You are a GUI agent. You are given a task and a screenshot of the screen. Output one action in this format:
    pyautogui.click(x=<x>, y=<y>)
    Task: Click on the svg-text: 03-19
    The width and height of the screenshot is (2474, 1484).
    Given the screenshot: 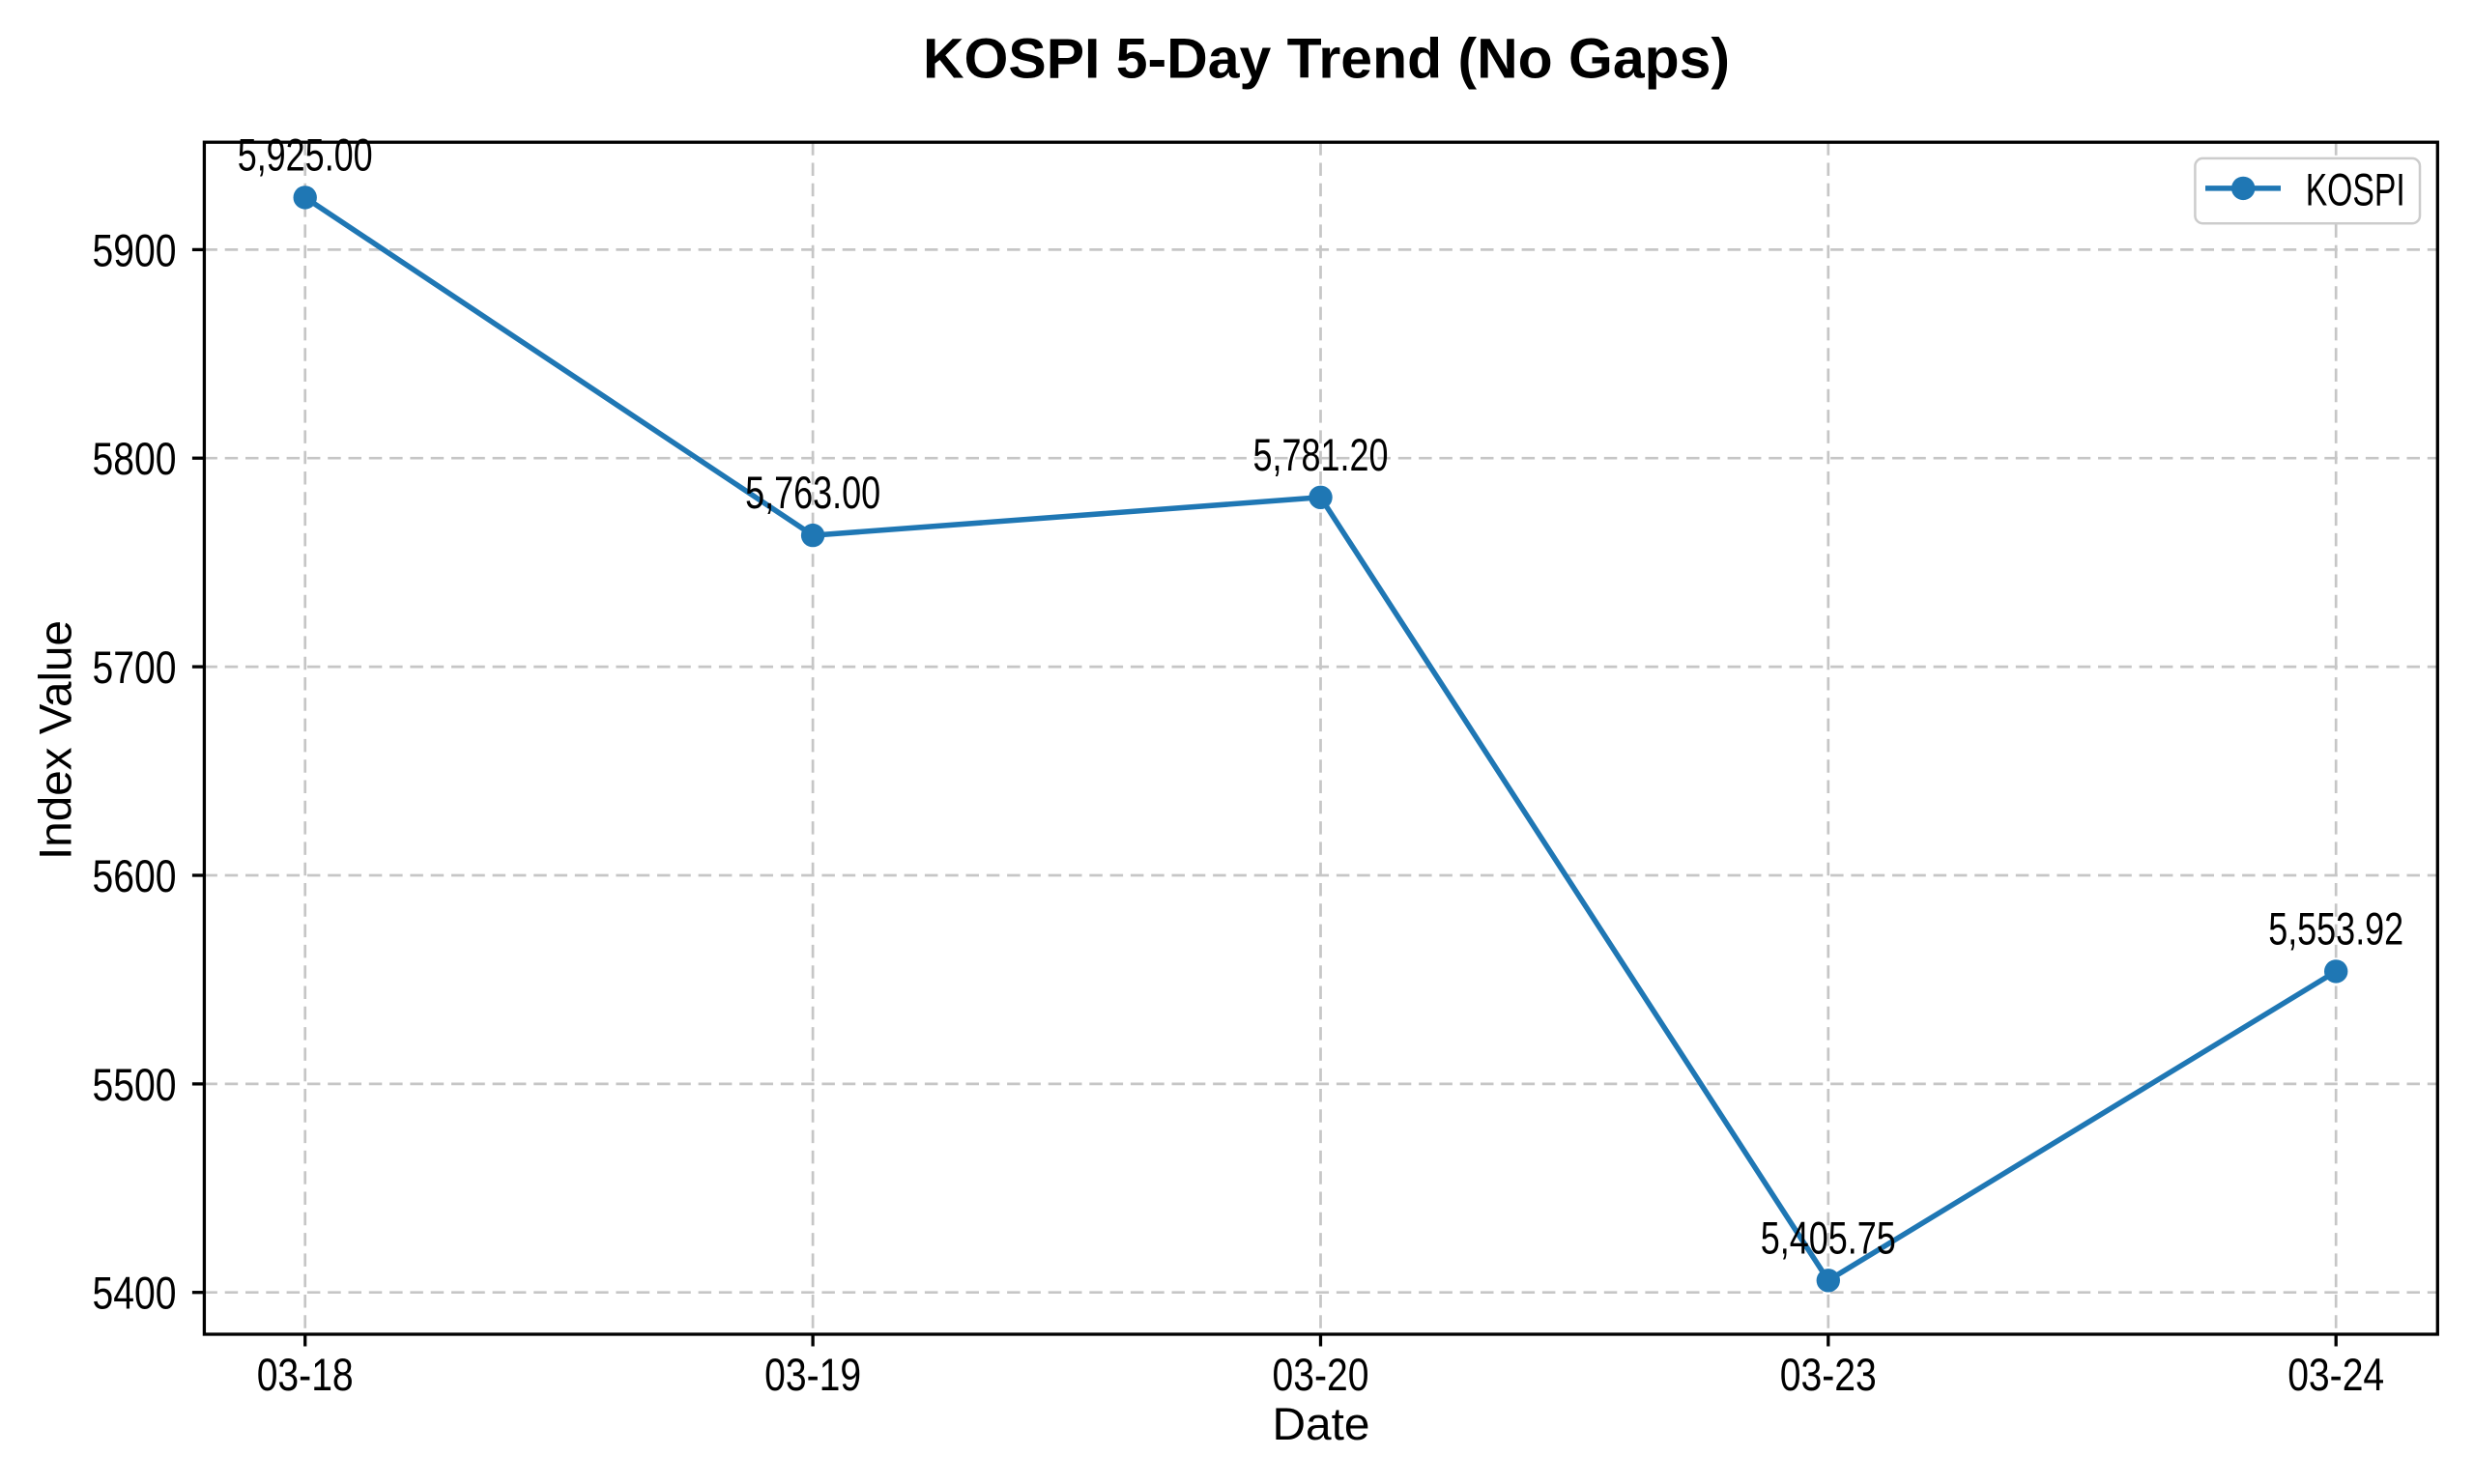 What is the action you would take?
    pyautogui.click(x=813, y=1376)
    